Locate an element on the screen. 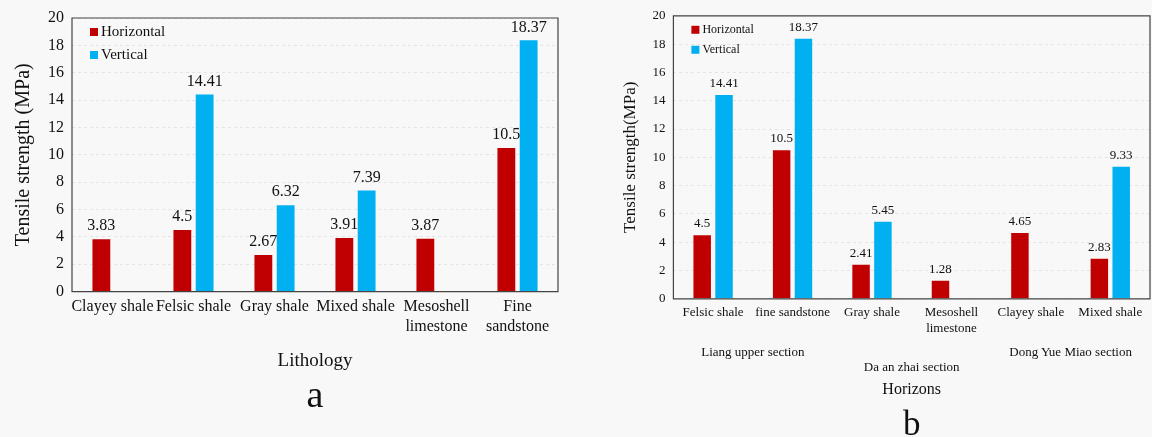 The height and width of the screenshot is (437, 1152). data-label: 2.83 is located at coordinates (1099, 246).